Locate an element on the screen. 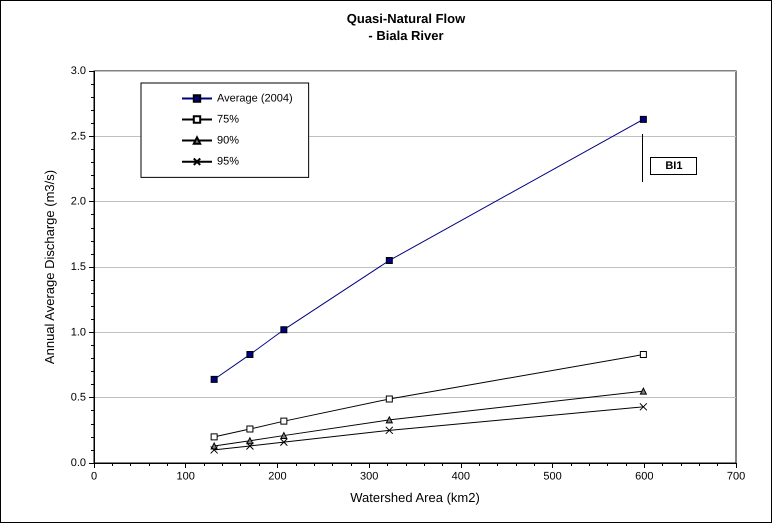 The width and height of the screenshot is (772, 523). x-tick-label: 100 is located at coordinates (185, 476).